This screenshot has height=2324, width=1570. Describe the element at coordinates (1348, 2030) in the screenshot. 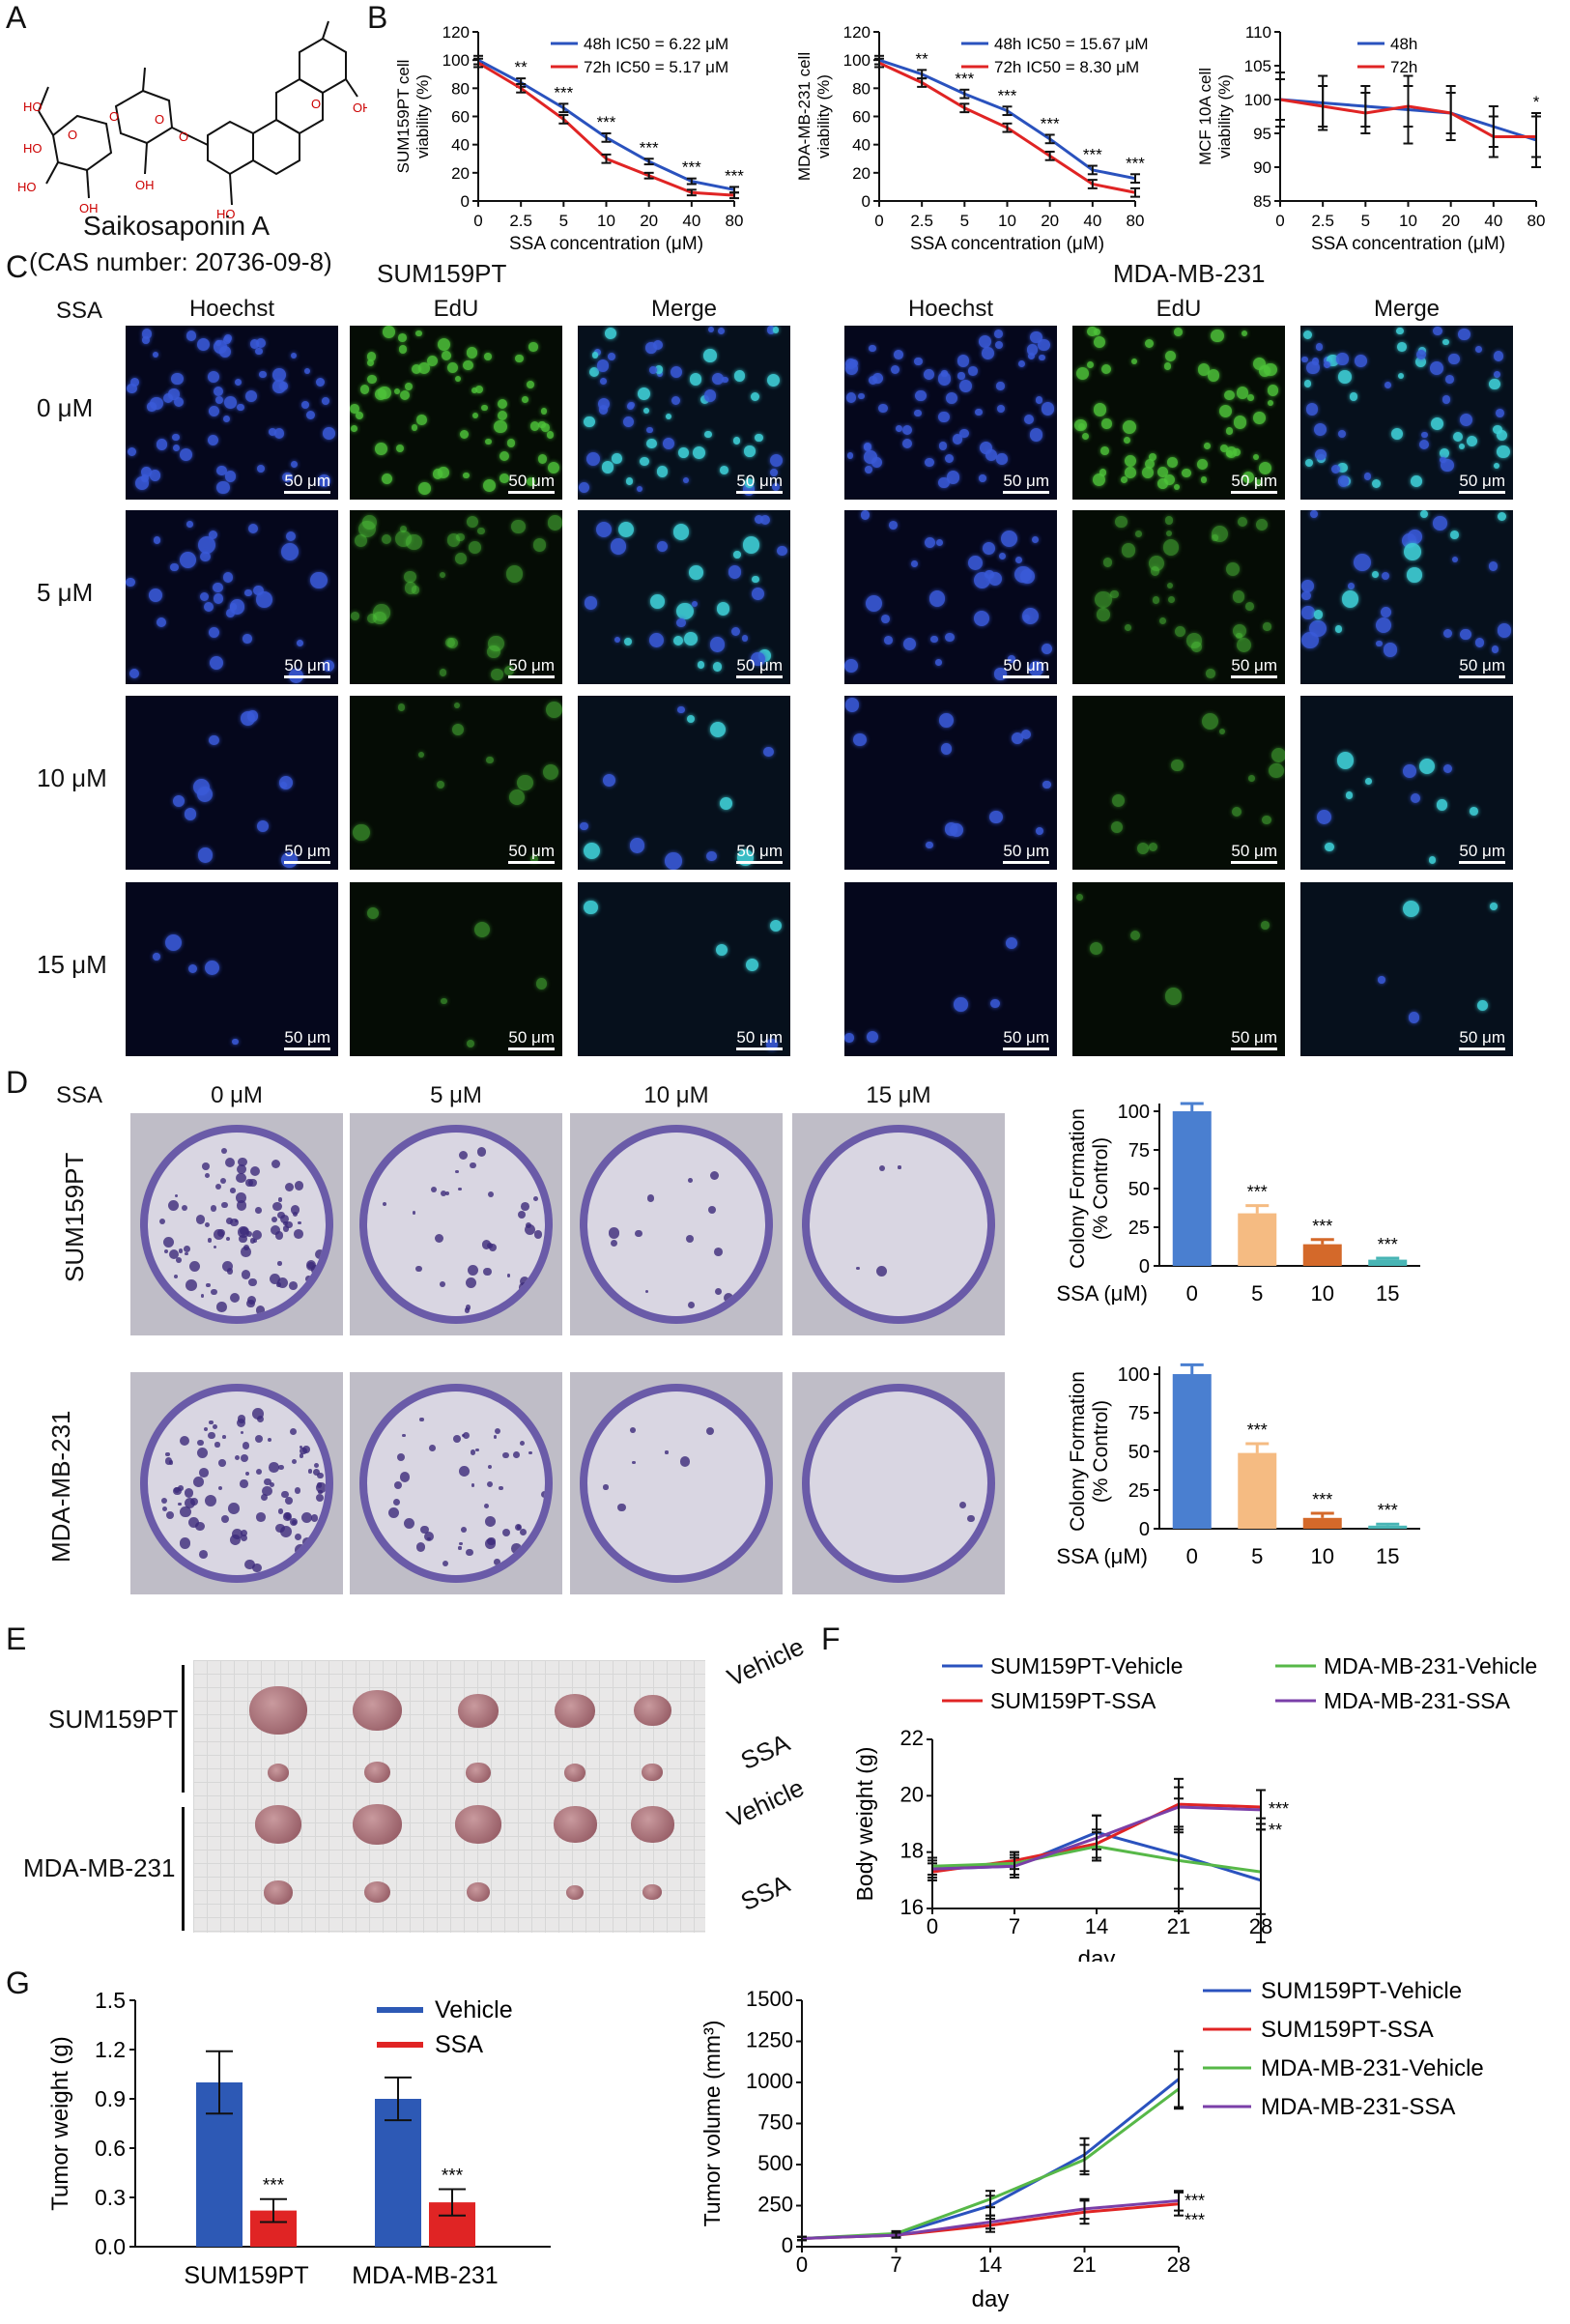

I see `legend-entry: SUM159PT-SSA` at that location.